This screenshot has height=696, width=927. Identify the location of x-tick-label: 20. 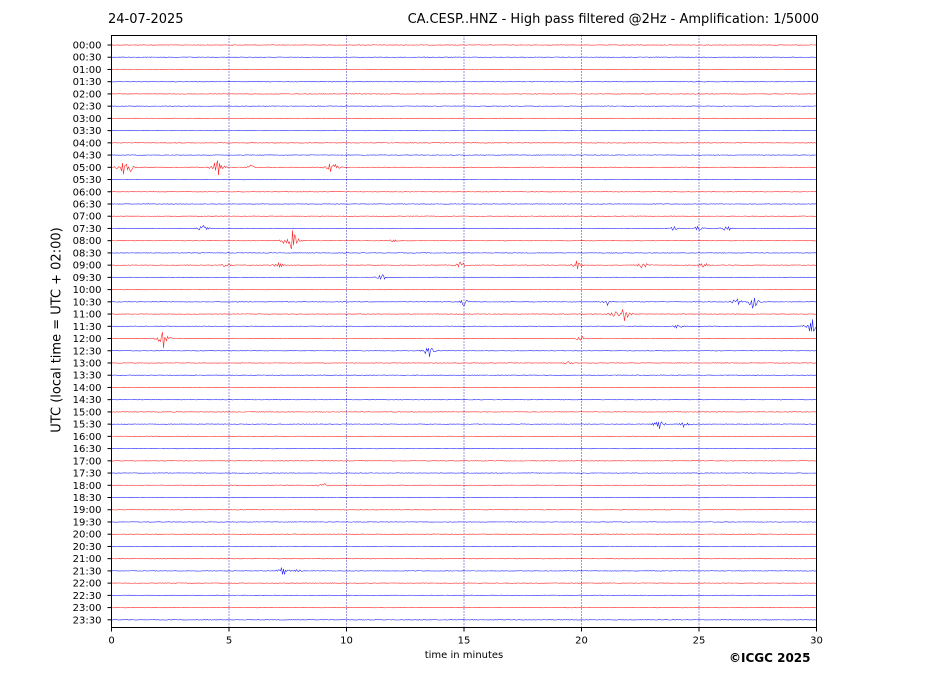
(581, 641).